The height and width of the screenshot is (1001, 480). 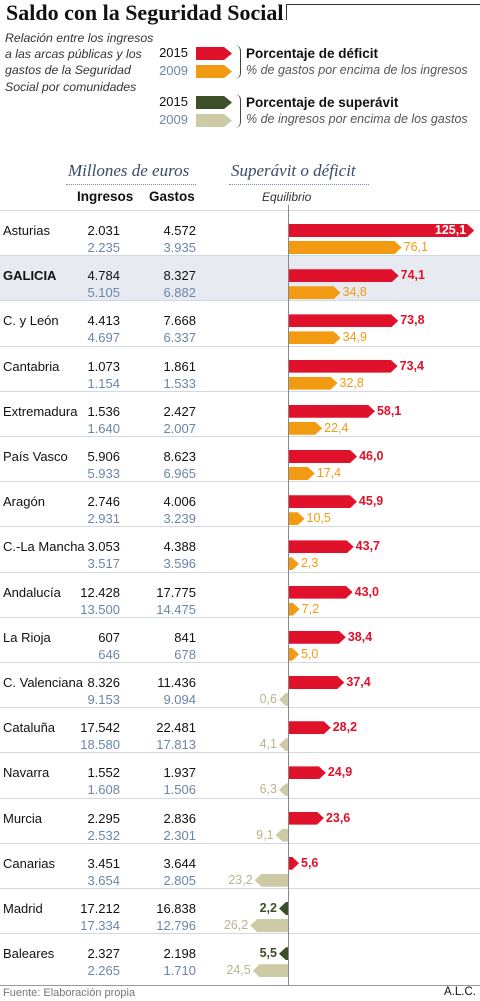 I want to click on income-2009: 4.697, so click(x=103, y=338).